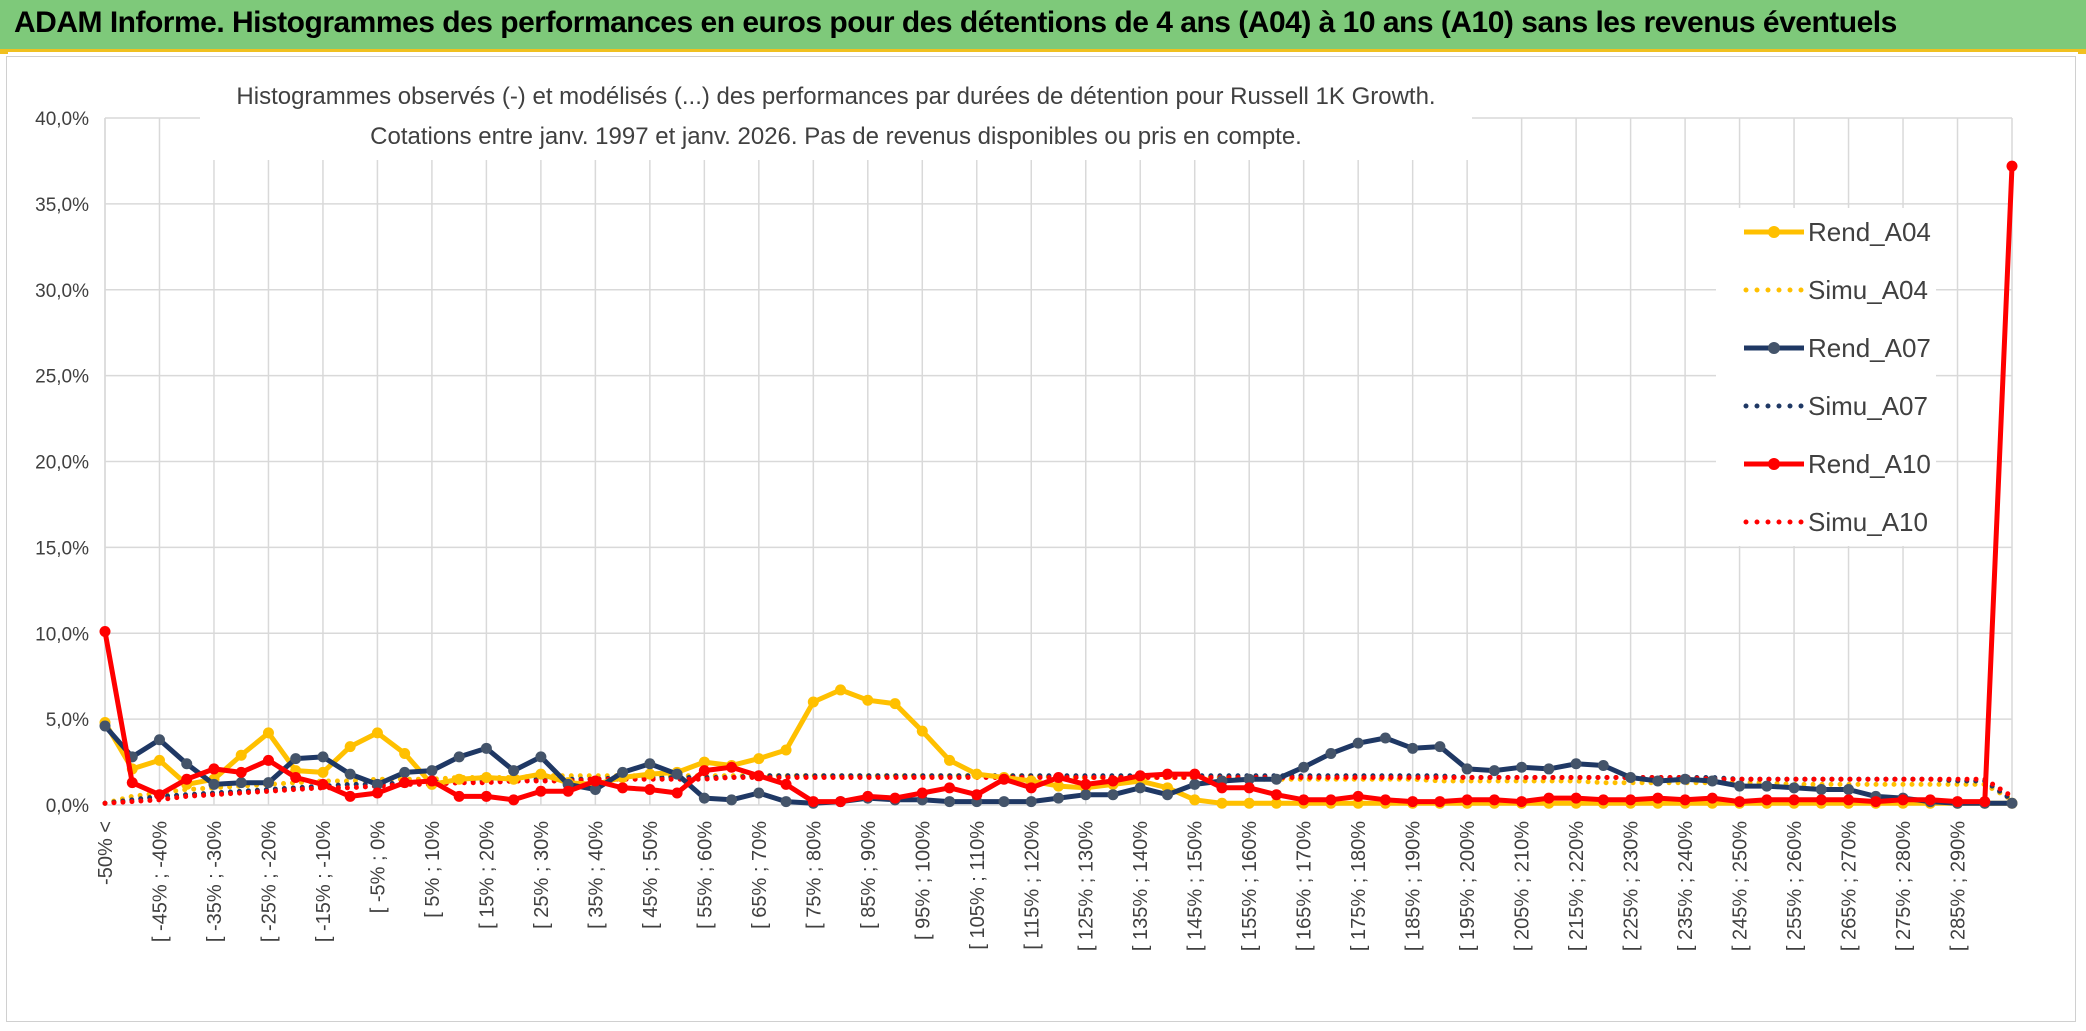 Image resolution: width=2086 pixels, height=1031 pixels. Describe the element at coordinates (62, 377) in the screenshot. I see `y-tick-label: 25,0%` at that location.